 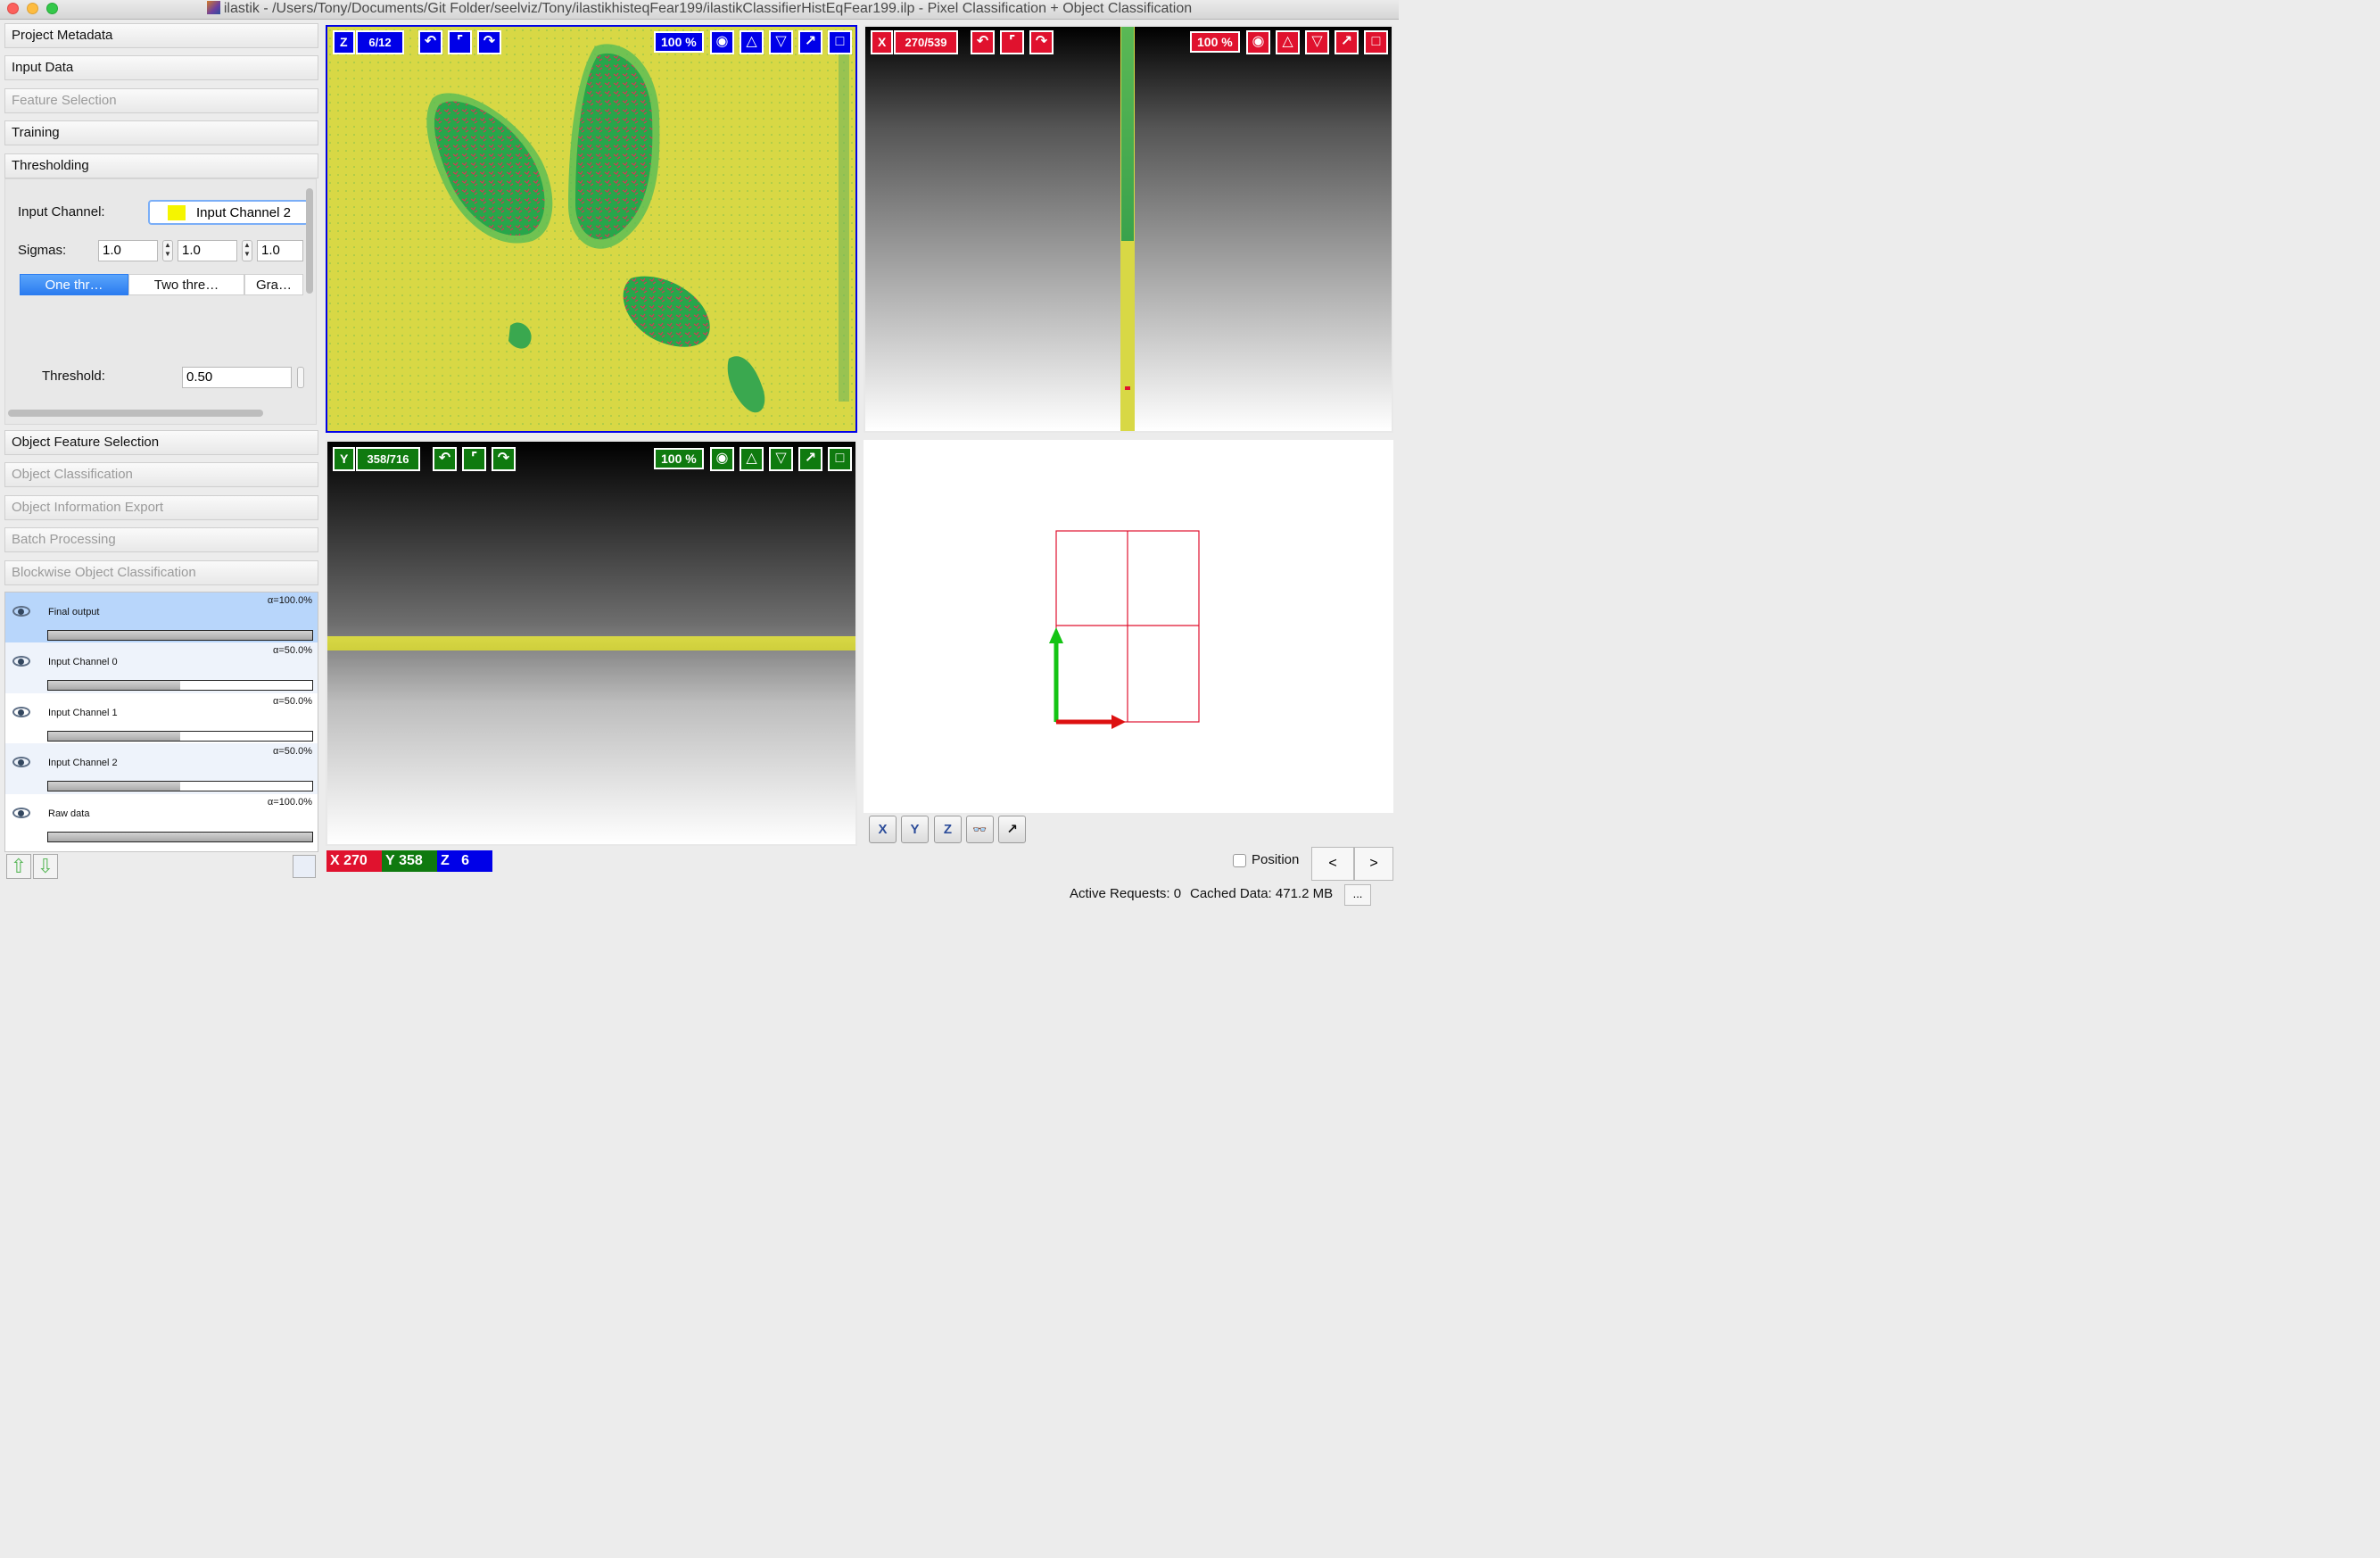 I want to click on z-slice-view: Z 6/12 ↶ ⌜ ↷ 100 % ◉ △ ▽ ↗ □, so click(x=591, y=229).